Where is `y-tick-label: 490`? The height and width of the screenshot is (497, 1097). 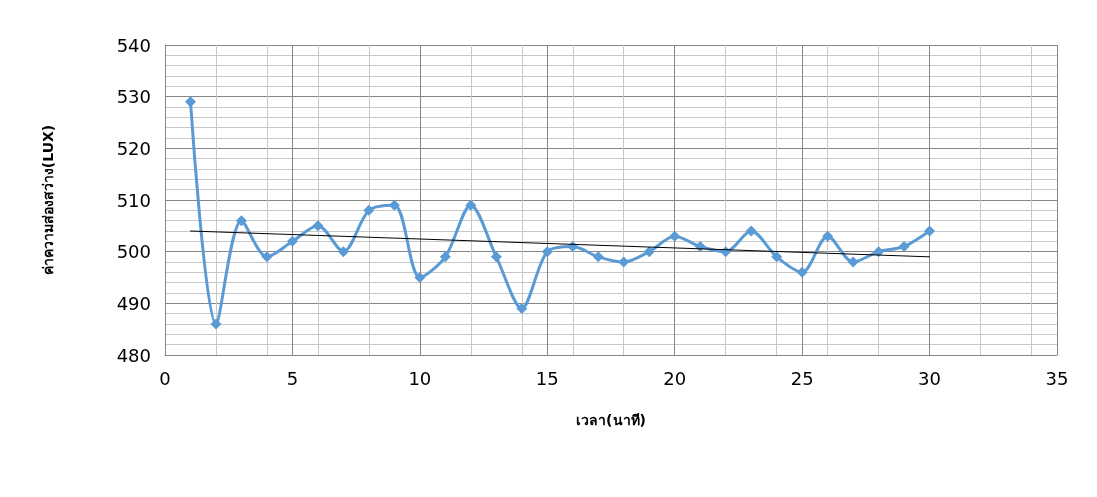
y-tick-label: 490 is located at coordinates (133, 303).